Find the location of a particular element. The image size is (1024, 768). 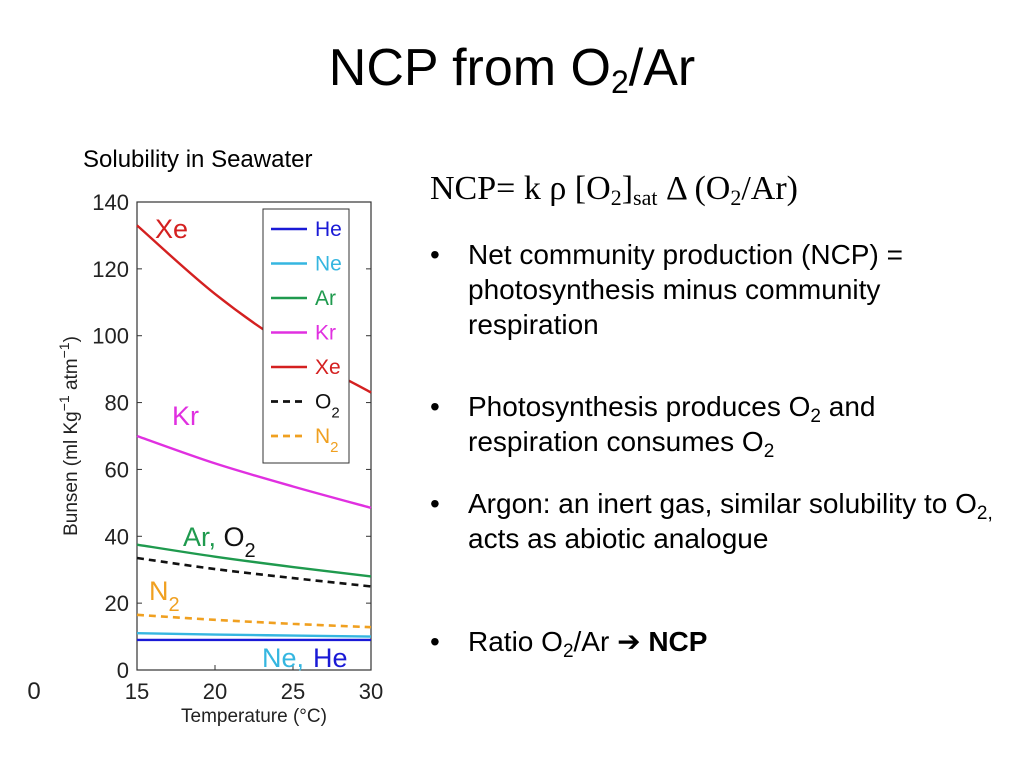

x-tick-label: 15 is located at coordinates (137, 691).